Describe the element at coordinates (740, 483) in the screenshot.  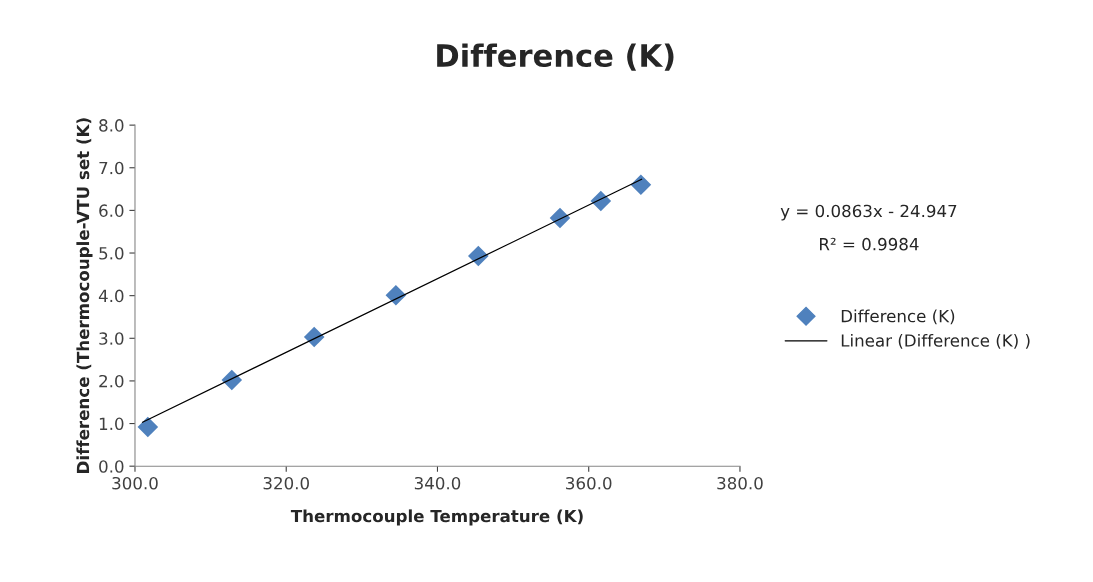
I see `x-tick-label: 380.0` at that location.